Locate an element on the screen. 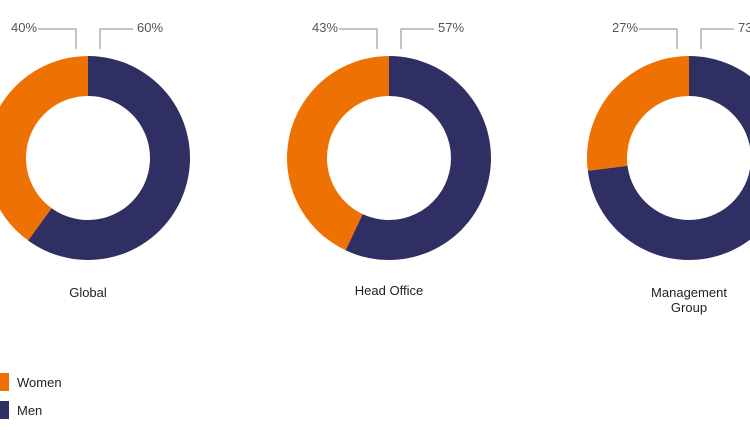  pct-label-men-2: 57% is located at coordinates (451, 27).